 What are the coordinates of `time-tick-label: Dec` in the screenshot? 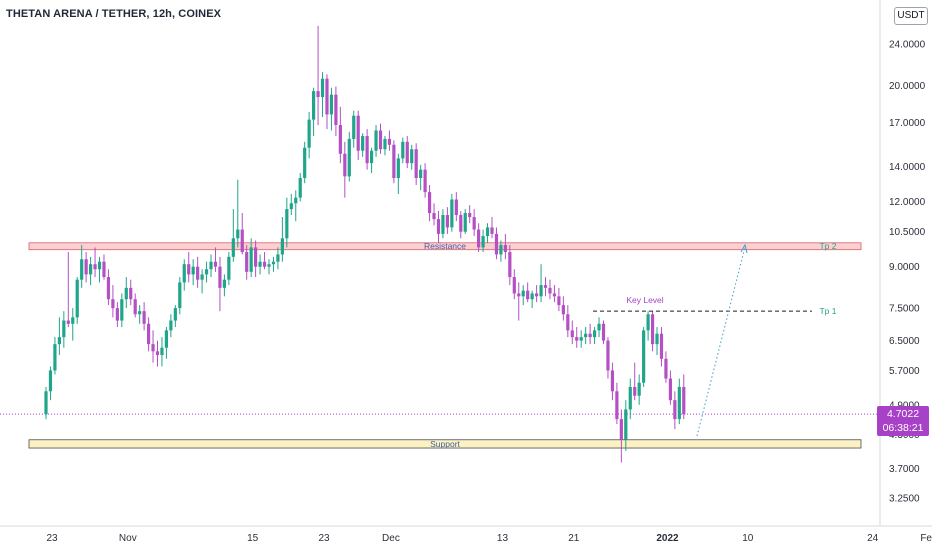 It's located at (391, 538).